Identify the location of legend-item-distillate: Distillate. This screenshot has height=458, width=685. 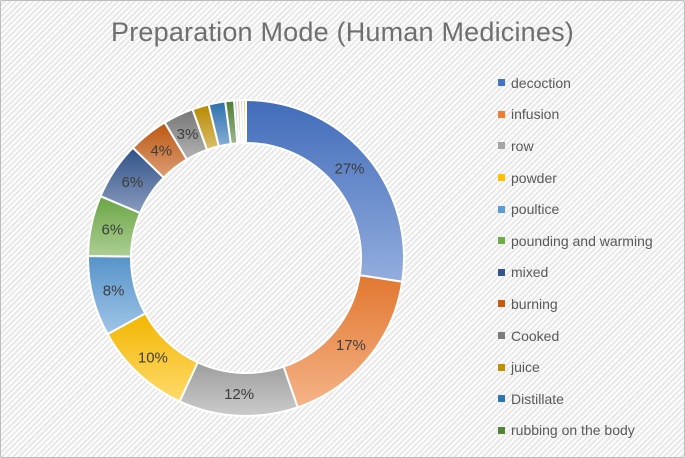
(591, 399).